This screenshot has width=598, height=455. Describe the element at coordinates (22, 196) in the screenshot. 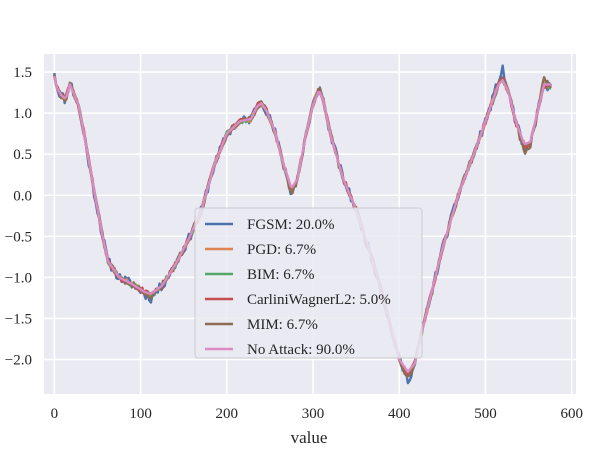

I see `y-tick-label: 0.0` at that location.